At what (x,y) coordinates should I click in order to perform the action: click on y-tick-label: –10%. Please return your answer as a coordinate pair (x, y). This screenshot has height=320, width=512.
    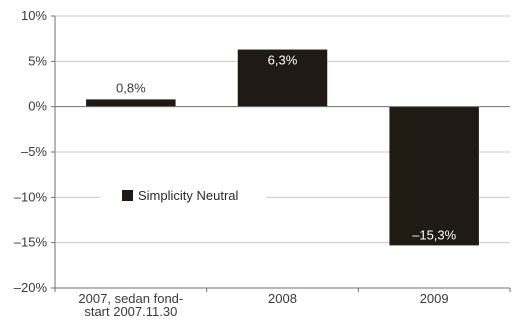
    Looking at the image, I should click on (31, 196).